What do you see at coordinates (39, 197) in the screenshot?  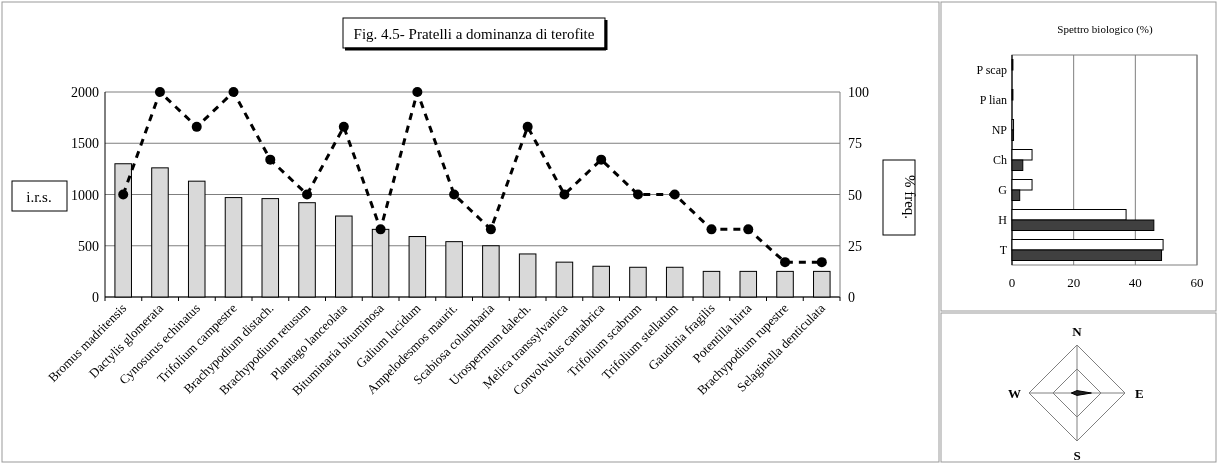 I see `y-axis-title: i.r.s.` at bounding box center [39, 197].